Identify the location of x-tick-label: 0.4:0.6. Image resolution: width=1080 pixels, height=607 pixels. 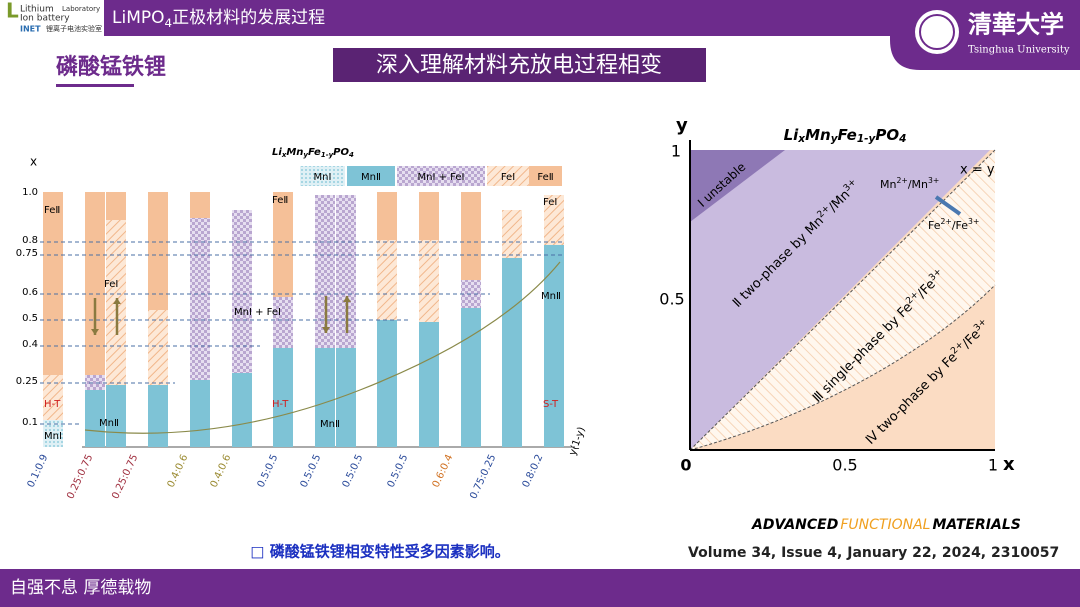
(221, 471).